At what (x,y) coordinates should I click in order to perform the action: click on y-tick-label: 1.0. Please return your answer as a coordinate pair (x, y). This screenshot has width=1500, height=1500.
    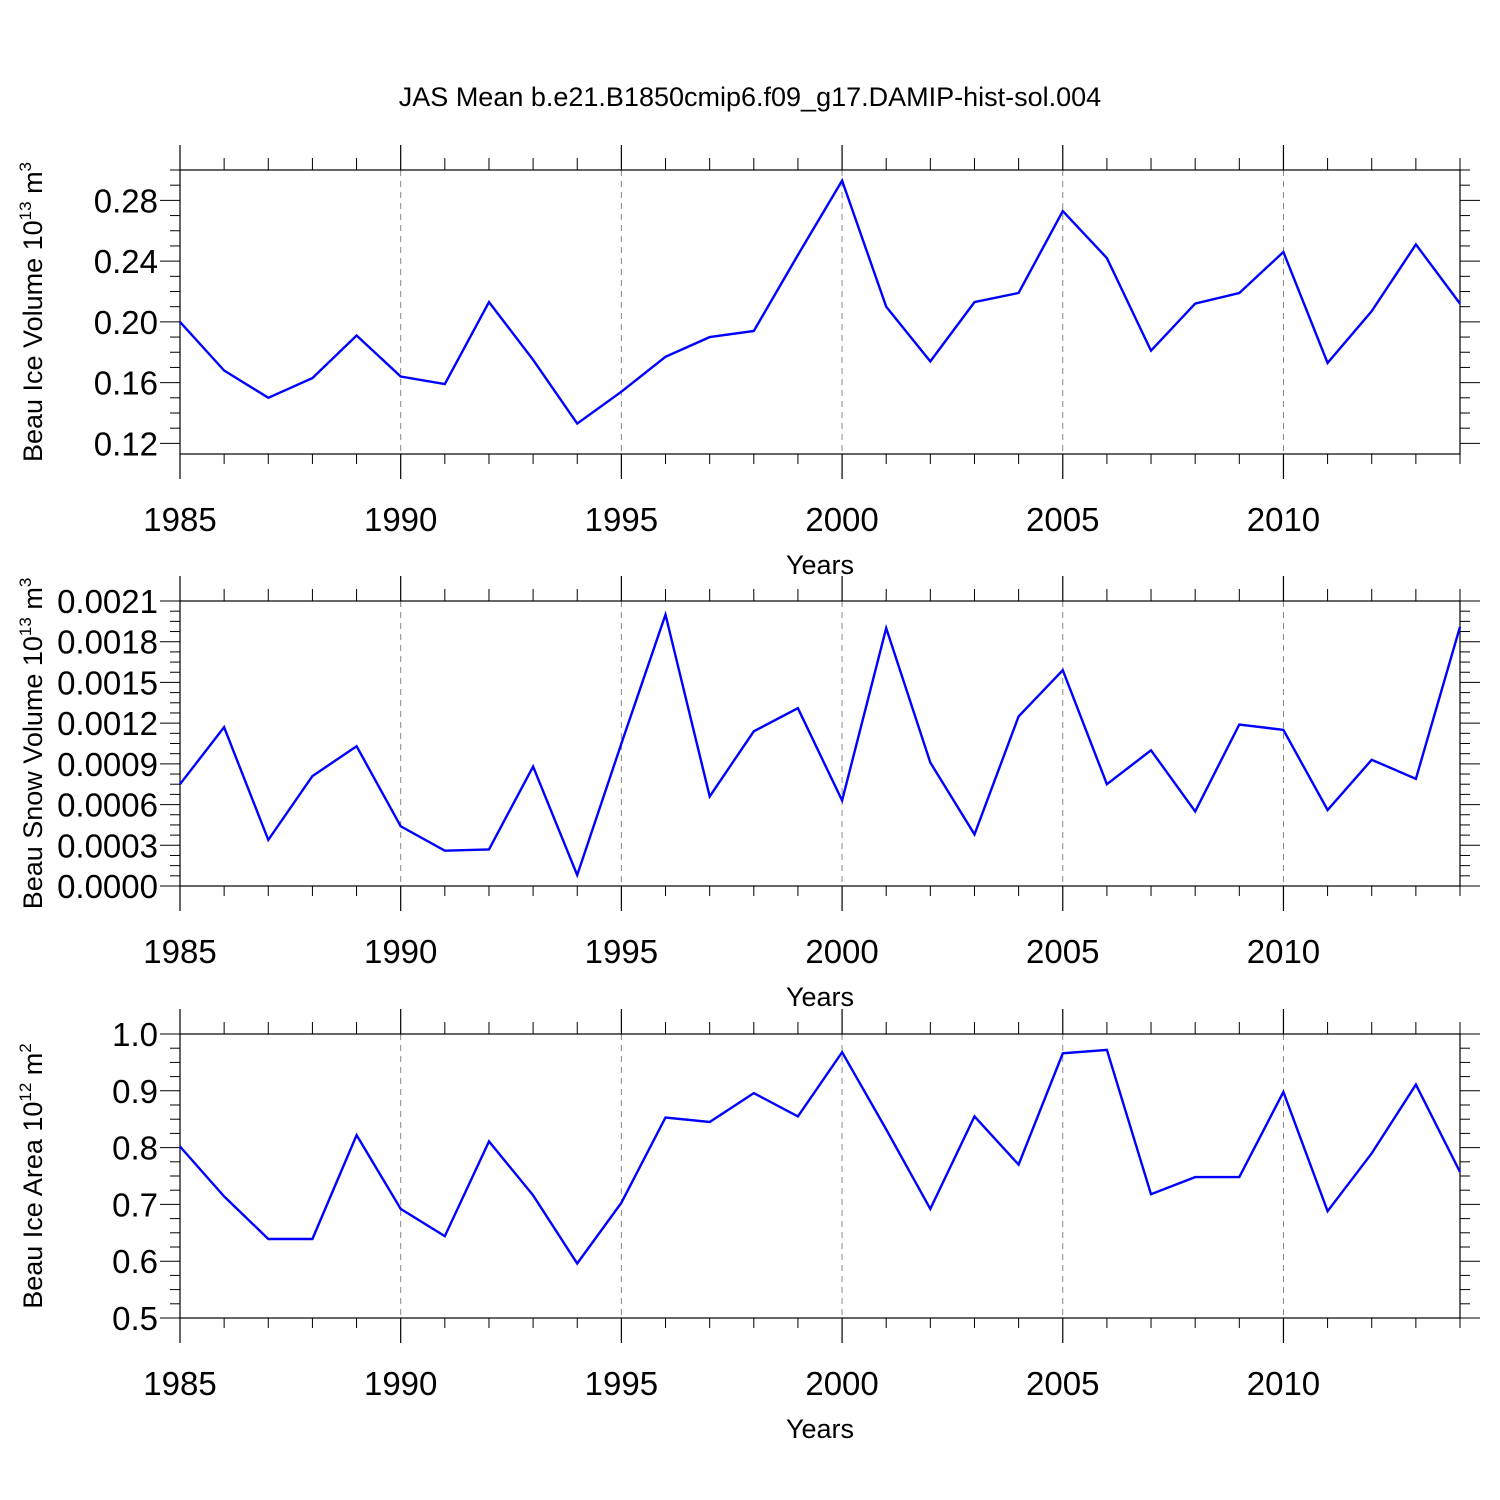
    Looking at the image, I should click on (135, 1034).